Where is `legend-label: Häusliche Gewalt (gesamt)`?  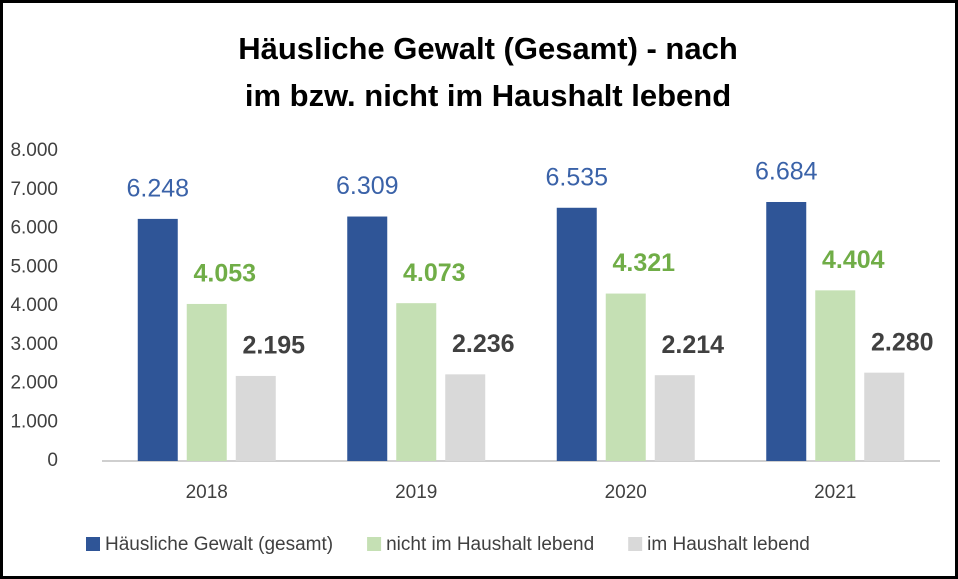
legend-label: Häusliche Gewalt (gesamt) is located at coordinates (219, 544).